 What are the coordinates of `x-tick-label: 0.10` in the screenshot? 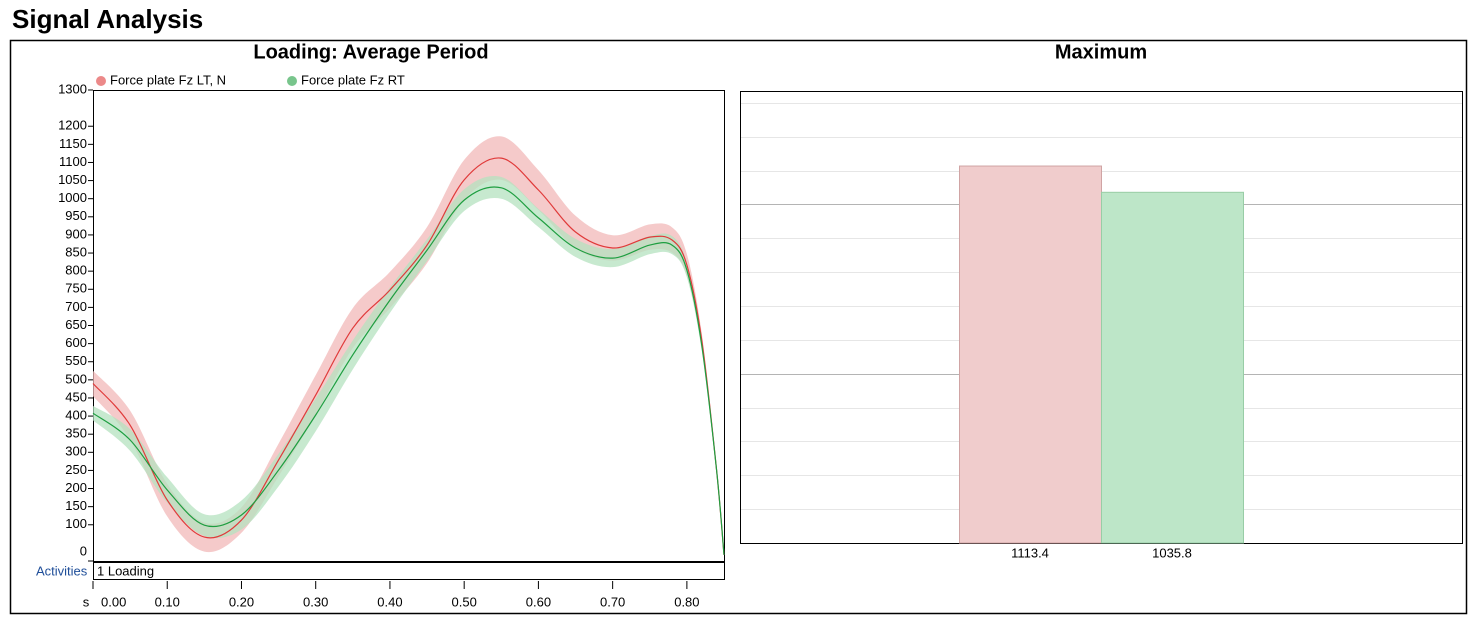 It's located at (167, 601).